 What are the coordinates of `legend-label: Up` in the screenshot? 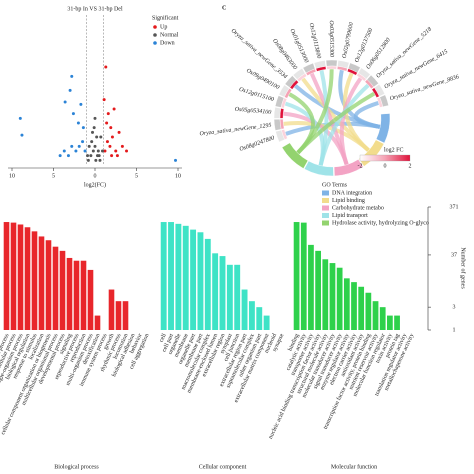 It's located at (163, 27).